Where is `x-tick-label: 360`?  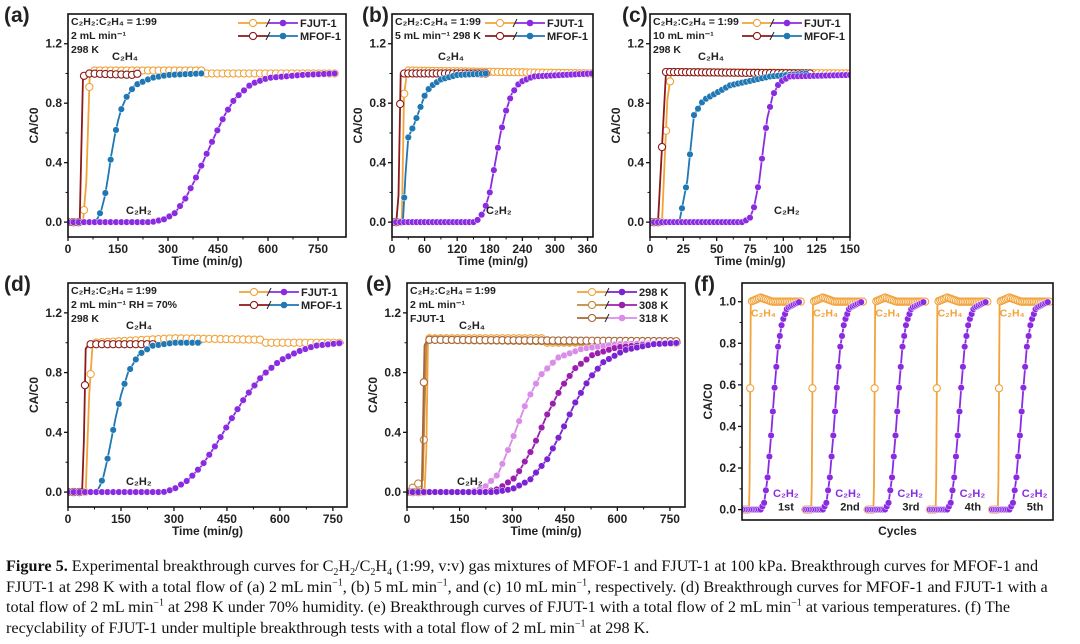
x-tick-label: 360 is located at coordinates (588, 249).